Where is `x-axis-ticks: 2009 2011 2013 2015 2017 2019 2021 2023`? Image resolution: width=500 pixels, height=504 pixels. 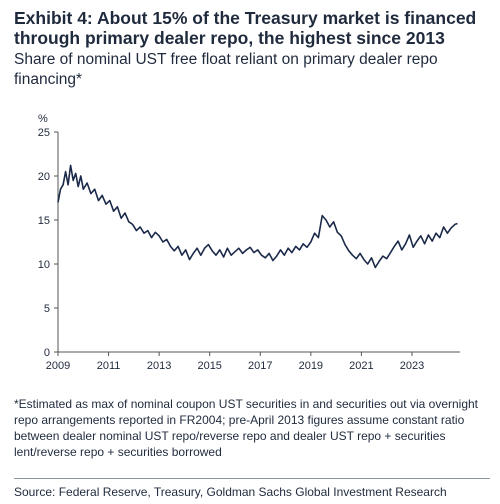 x-axis-ticks: 2009 2011 2013 2015 2017 2019 2021 2023 is located at coordinates (235, 362).